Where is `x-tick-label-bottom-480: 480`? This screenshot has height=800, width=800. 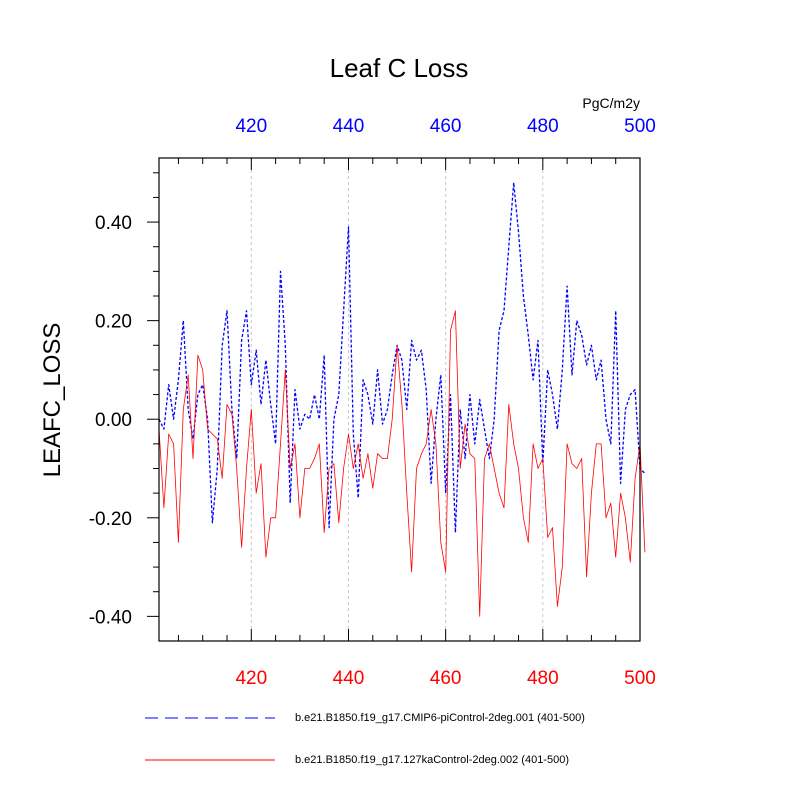
x-tick-label-bottom-480: 480 is located at coordinates (543, 678).